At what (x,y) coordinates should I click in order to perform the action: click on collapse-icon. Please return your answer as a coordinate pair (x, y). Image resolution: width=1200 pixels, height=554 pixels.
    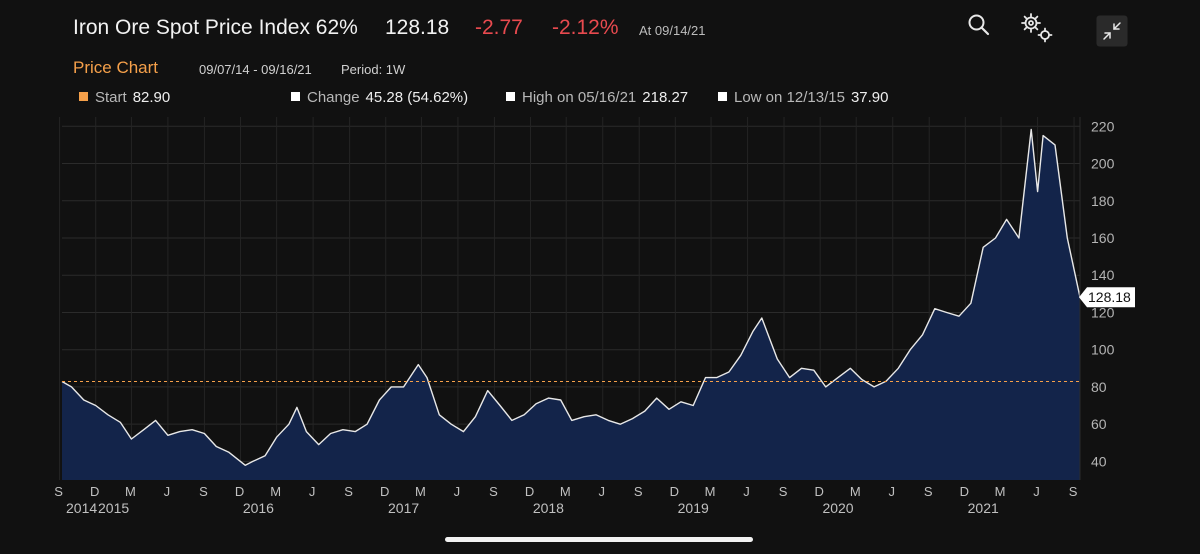
    Looking at the image, I should click on (1112, 31).